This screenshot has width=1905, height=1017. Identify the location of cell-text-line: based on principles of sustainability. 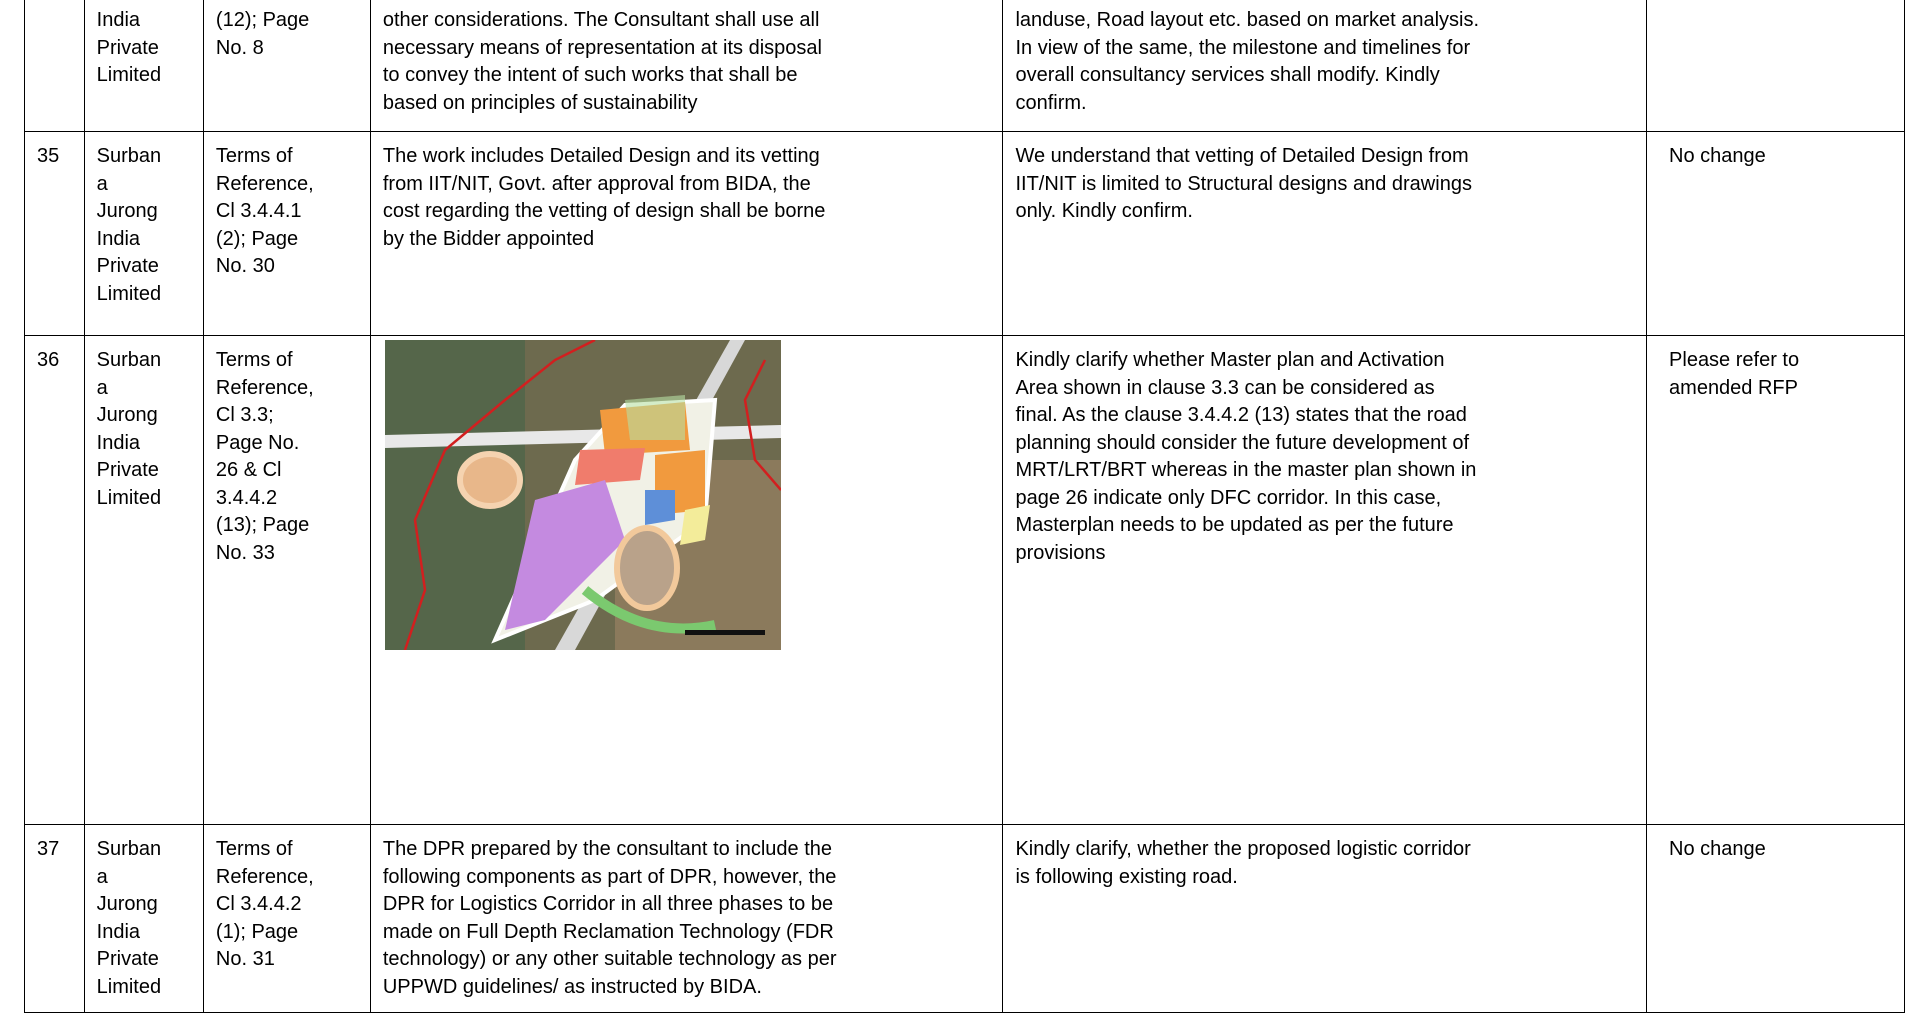
(540, 102).